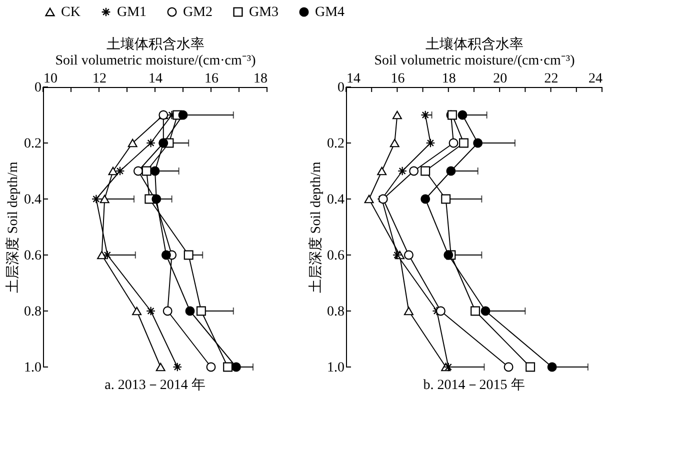  What do you see at coordinates (51, 79) in the screenshot?
I see `x-tick-label: 10` at bounding box center [51, 79].